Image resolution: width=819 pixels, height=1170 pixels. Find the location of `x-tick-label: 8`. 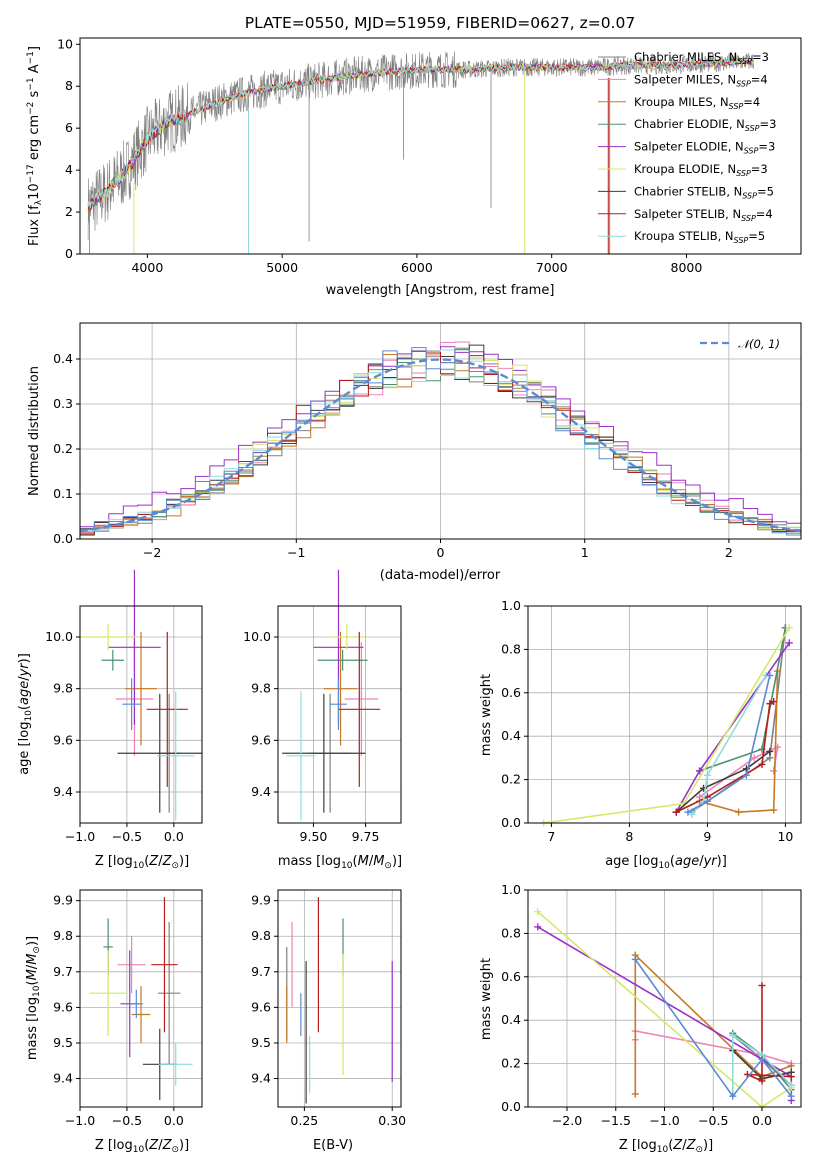

x-tick-label: 8 is located at coordinates (629, 836).